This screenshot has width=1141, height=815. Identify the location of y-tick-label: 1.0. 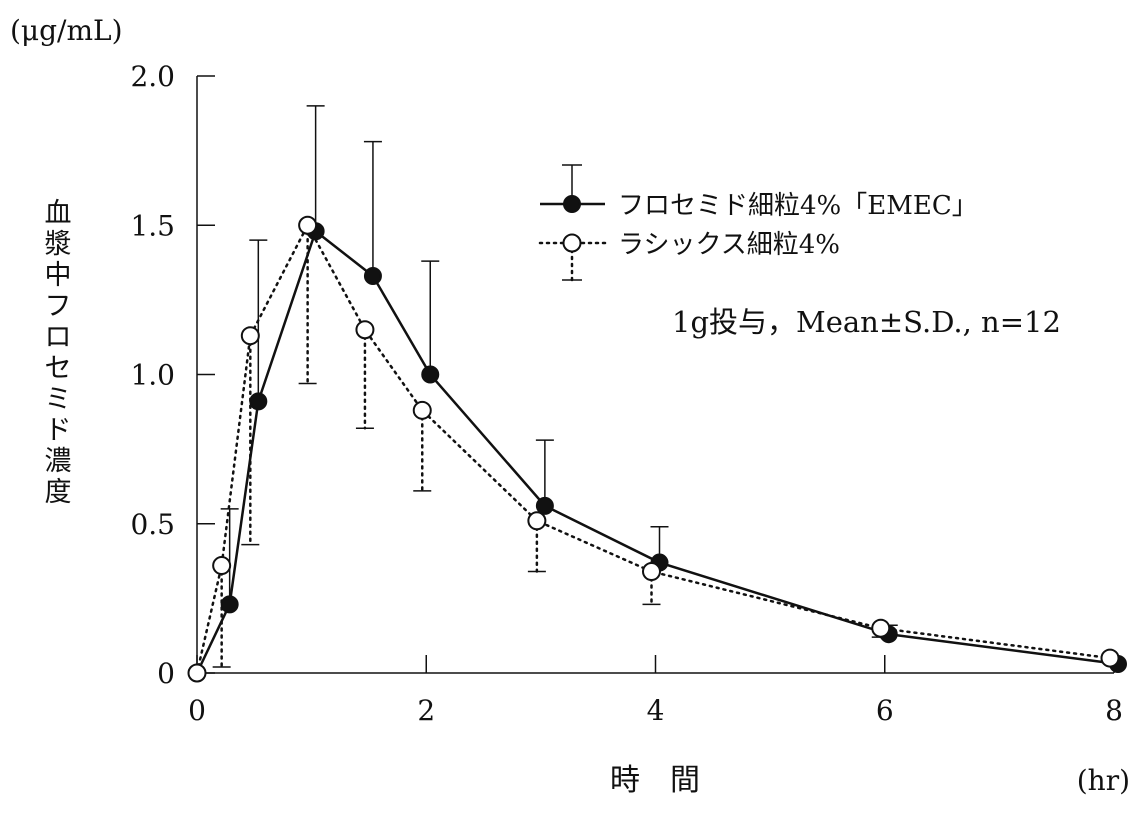
(152, 375).